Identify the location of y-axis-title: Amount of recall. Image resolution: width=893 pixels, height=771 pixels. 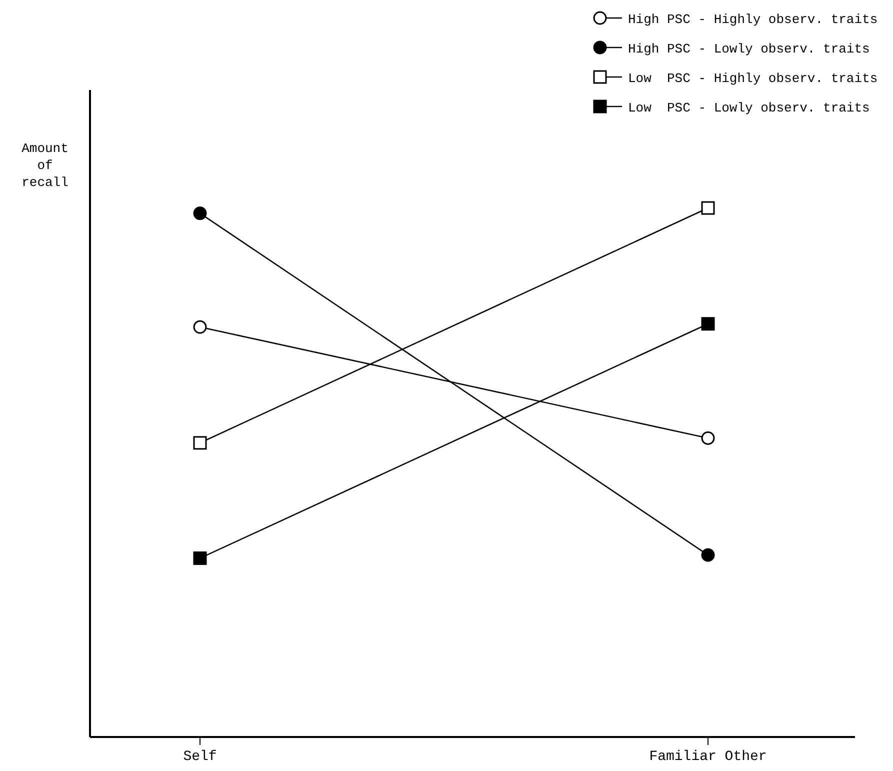
(45, 165).